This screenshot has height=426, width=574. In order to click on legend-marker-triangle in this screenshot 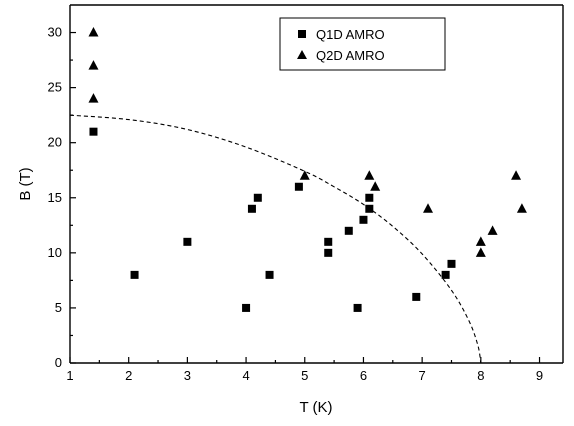, I will do `click(302, 54)`.